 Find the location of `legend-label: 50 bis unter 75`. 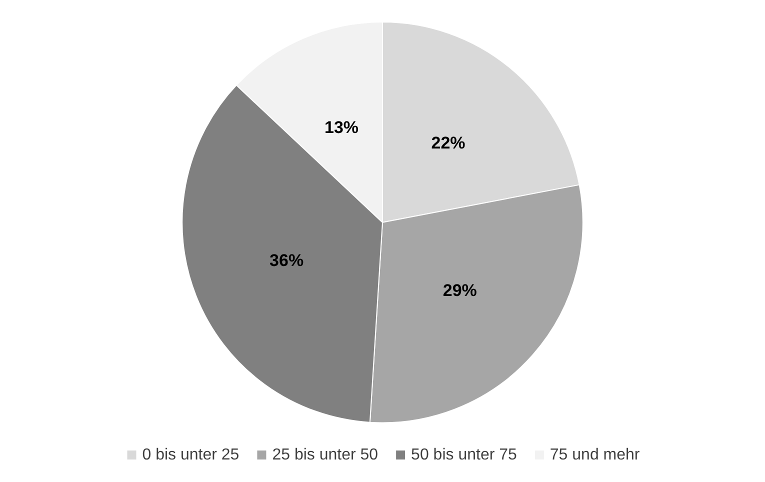

legend-label: 50 bis unter 75 is located at coordinates (464, 455).